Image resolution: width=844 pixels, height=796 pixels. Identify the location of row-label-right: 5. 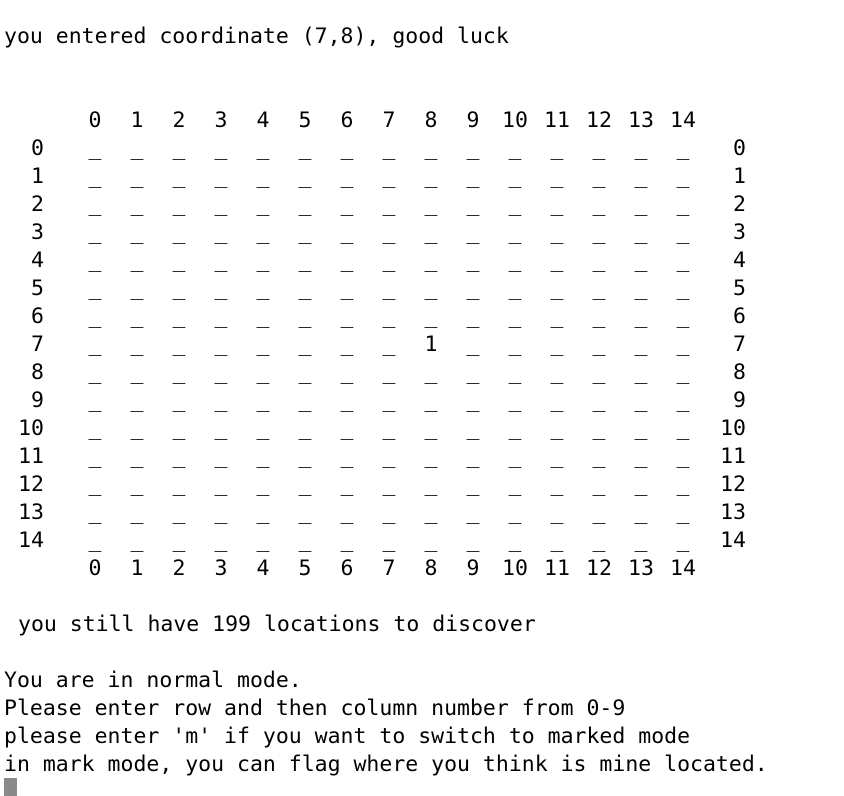
(739, 288).